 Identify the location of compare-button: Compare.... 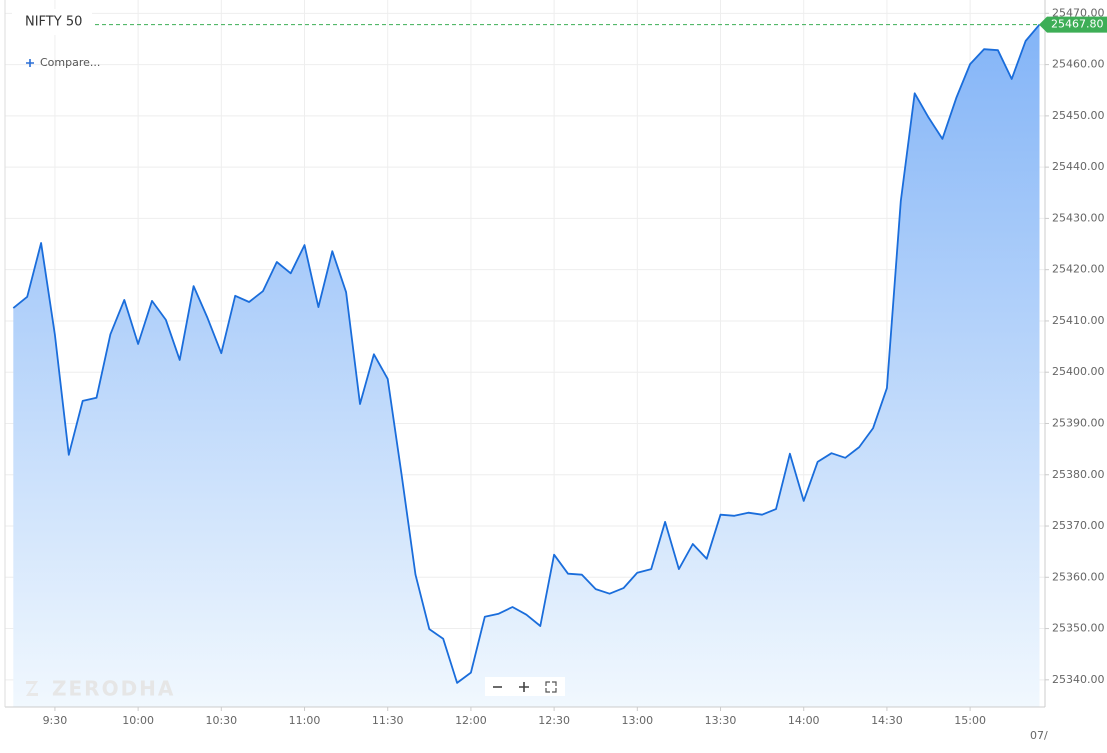
(63, 62).